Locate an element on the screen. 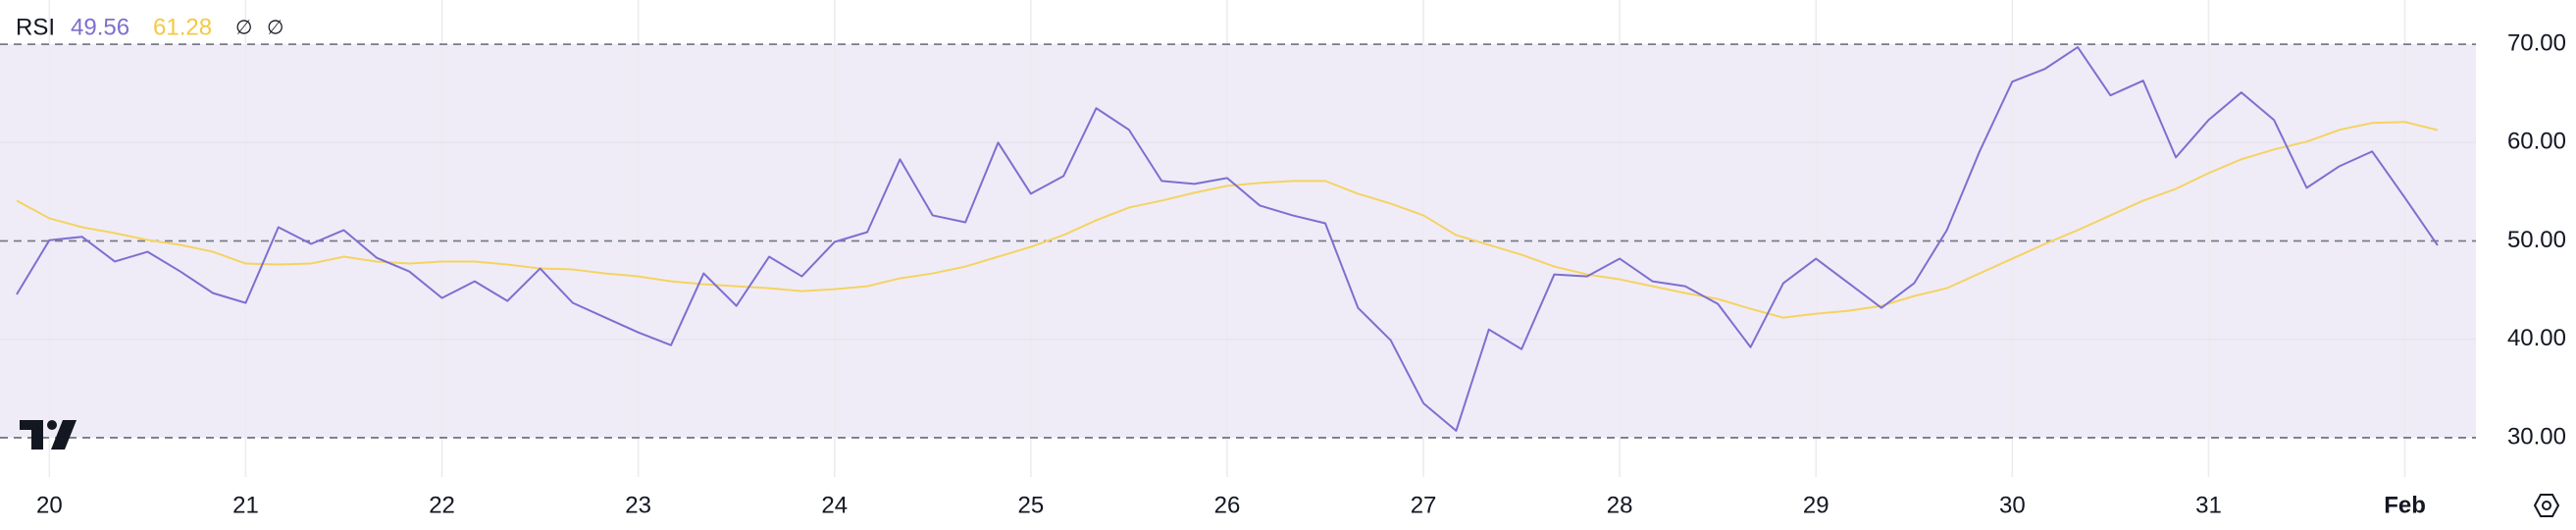 The height and width of the screenshot is (530, 2576). logo is located at coordinates (48, 435).